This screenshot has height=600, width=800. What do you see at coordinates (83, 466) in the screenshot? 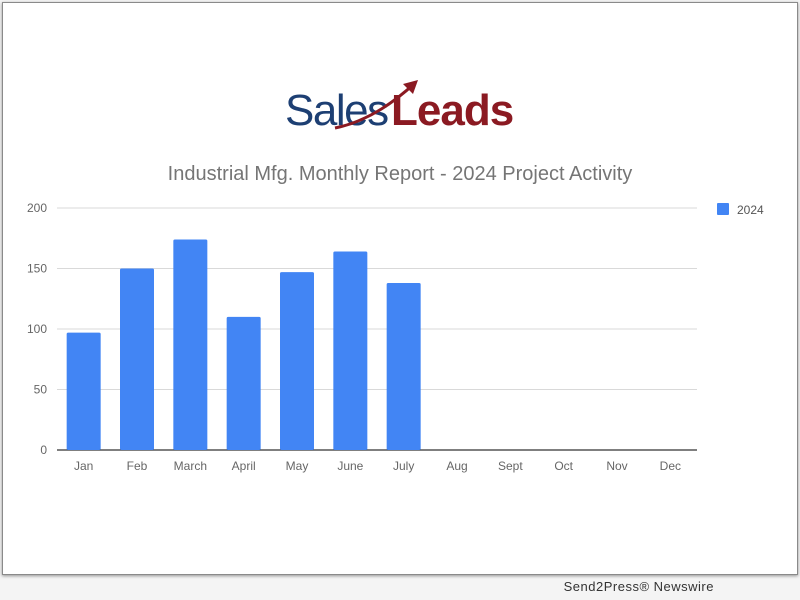
I see `x-tick-label: Jan` at bounding box center [83, 466].